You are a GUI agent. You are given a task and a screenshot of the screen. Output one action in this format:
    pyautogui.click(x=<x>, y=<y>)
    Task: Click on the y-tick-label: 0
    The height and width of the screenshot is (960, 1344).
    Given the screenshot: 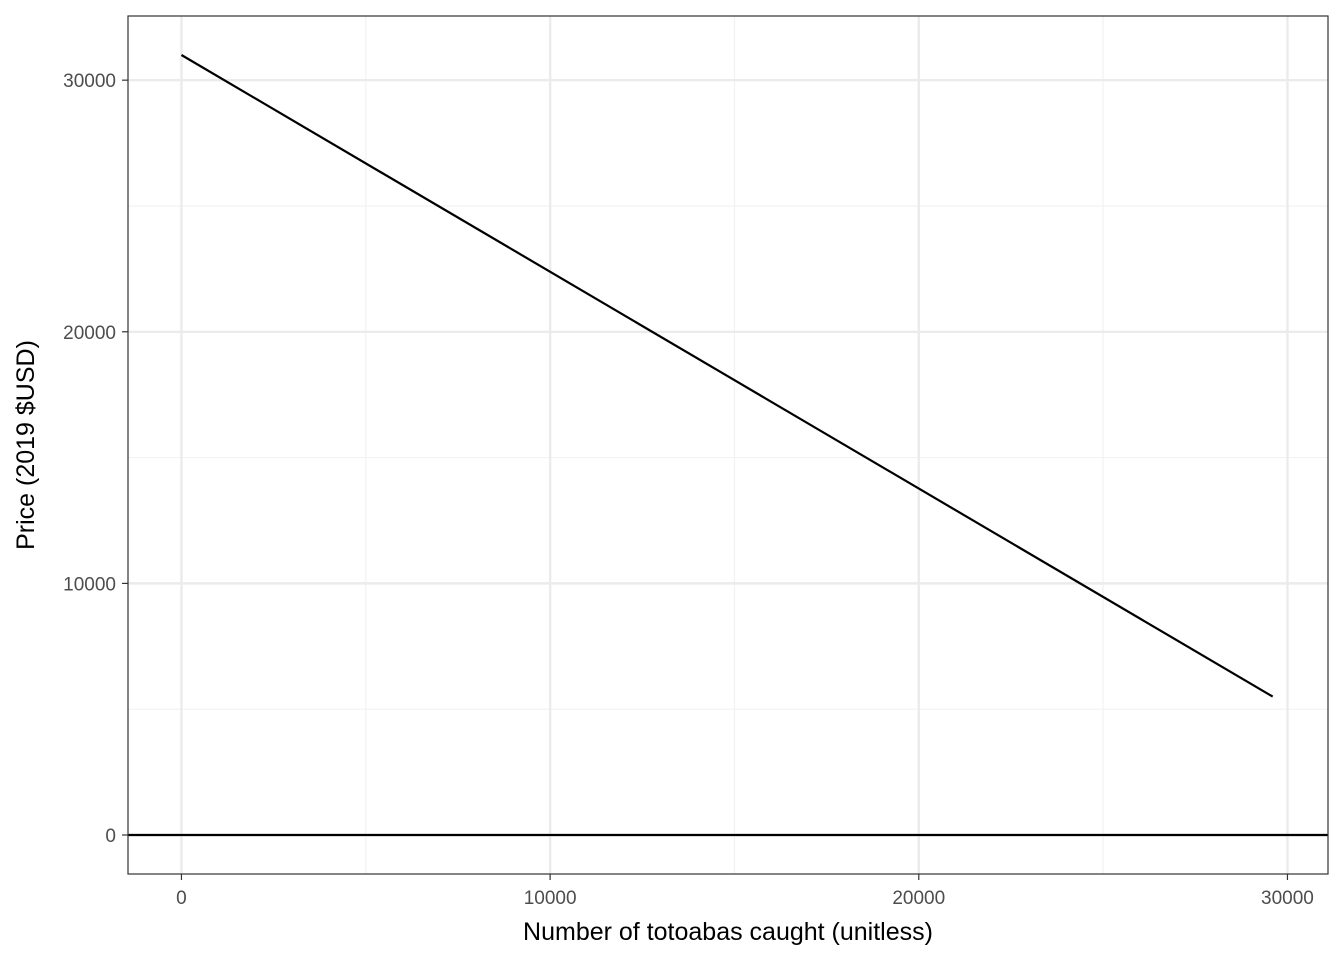 What is the action you would take?
    pyautogui.click(x=110, y=836)
    